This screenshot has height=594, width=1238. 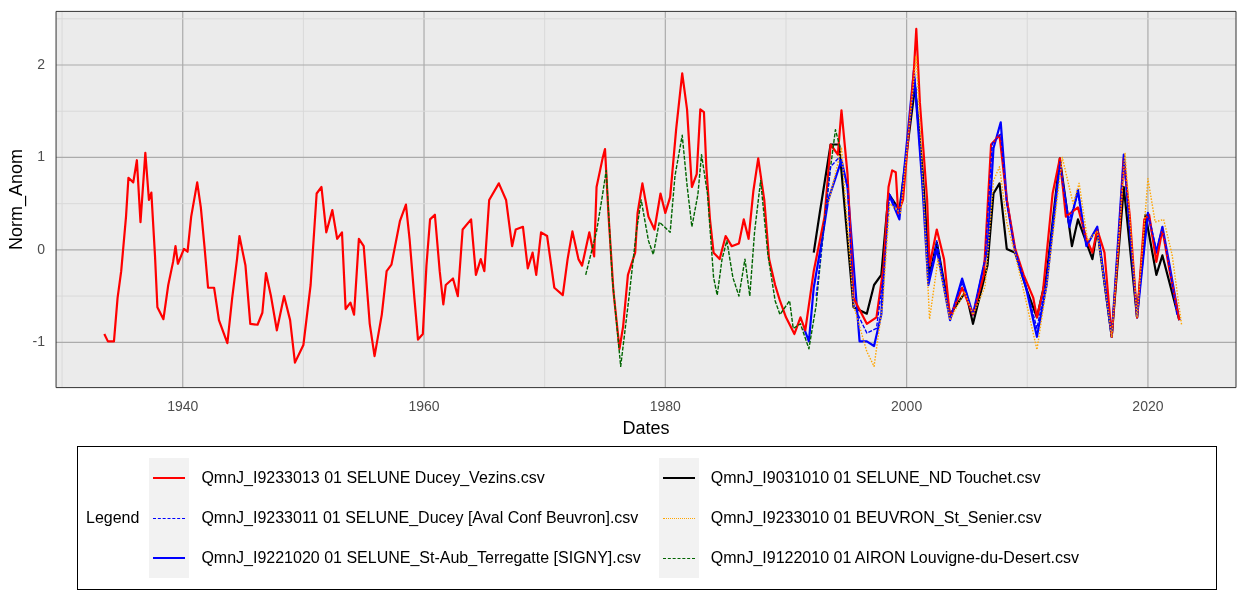 What do you see at coordinates (39, 341) in the screenshot?
I see `y-tick-label: -1` at bounding box center [39, 341].